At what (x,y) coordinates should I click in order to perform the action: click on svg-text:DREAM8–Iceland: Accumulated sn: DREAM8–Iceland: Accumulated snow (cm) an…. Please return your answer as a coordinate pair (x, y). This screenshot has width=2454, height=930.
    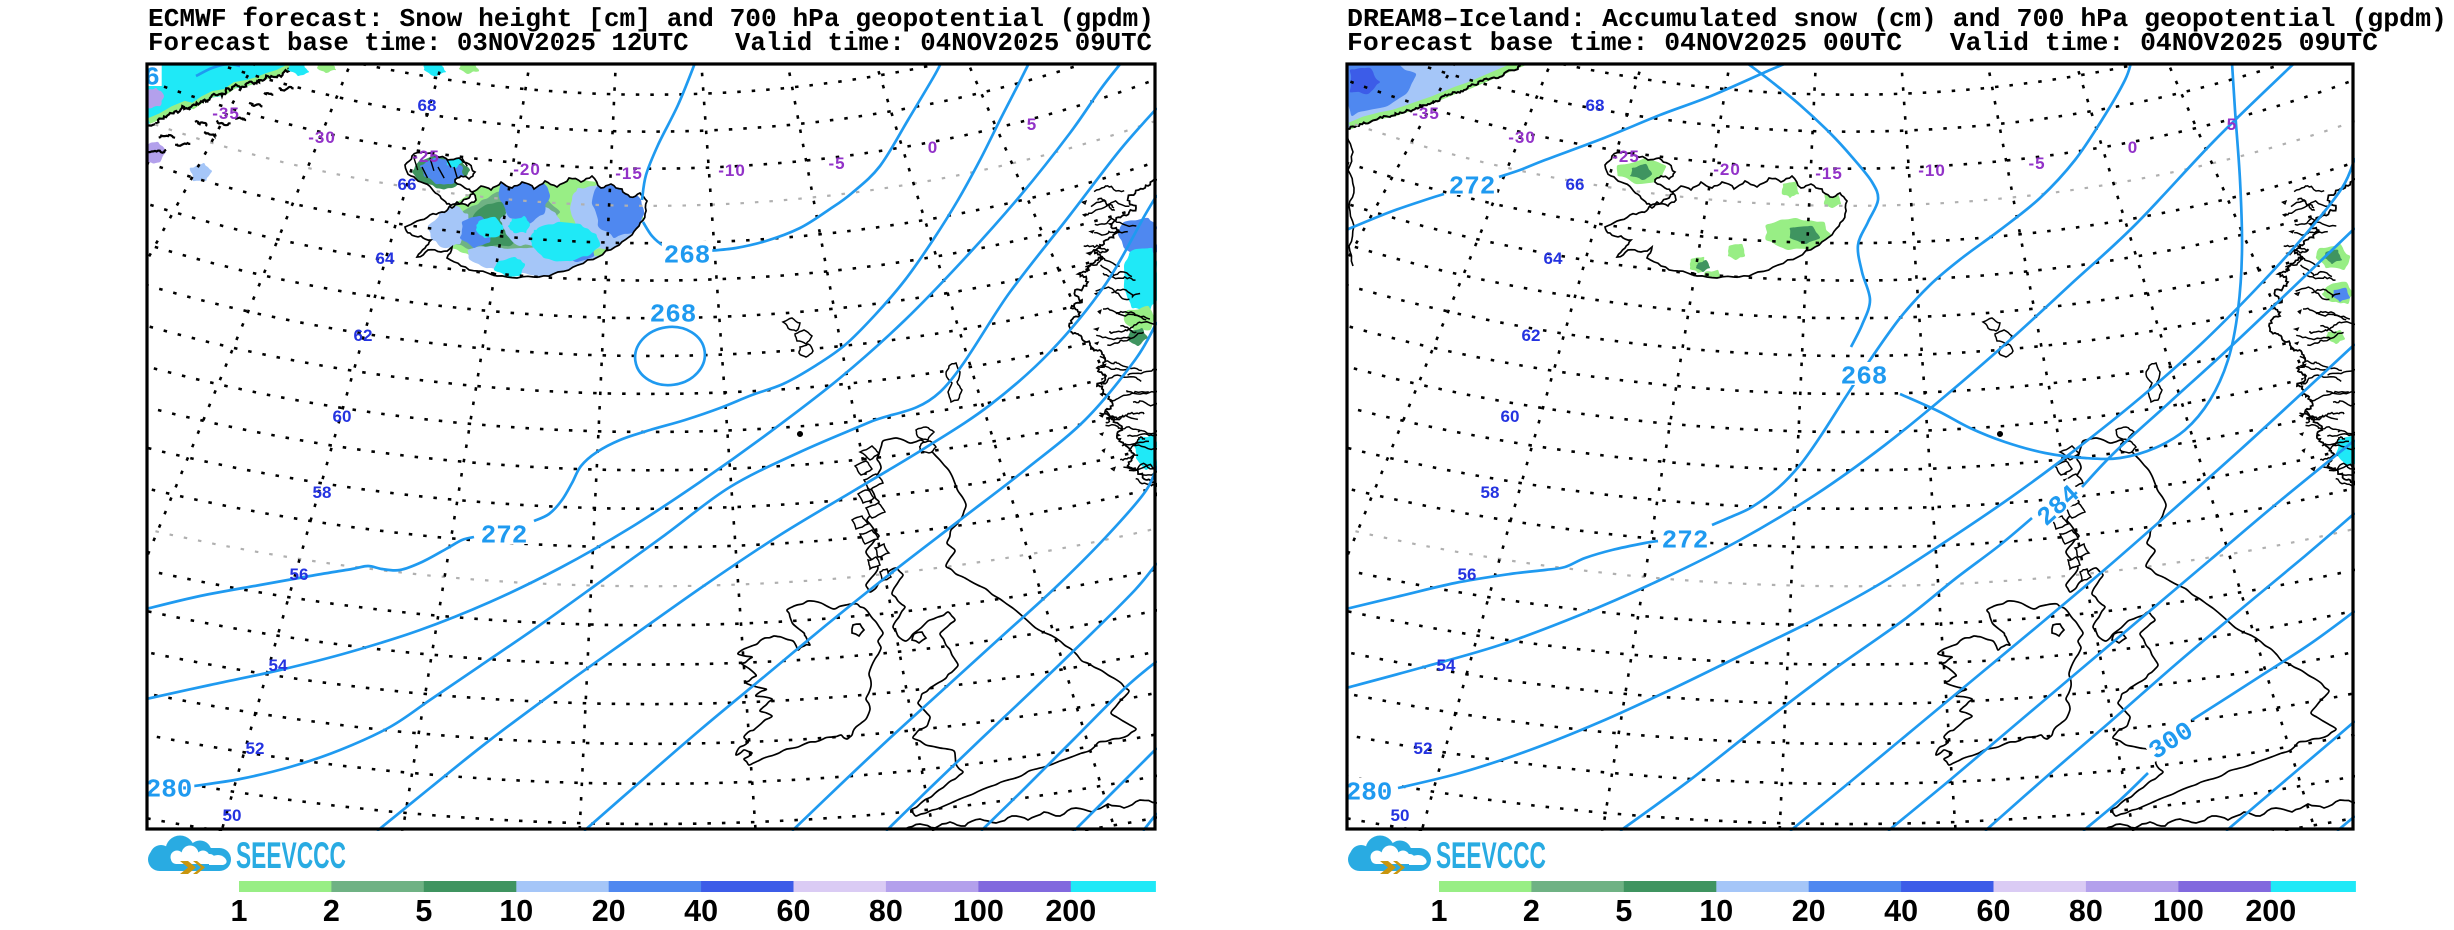
    Looking at the image, I should click on (1897, 19).